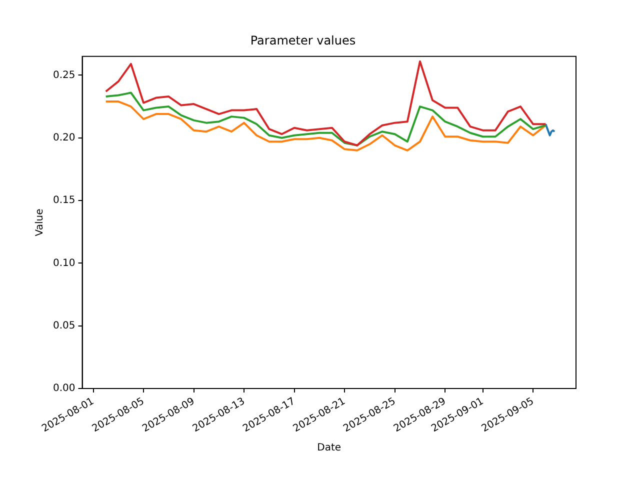 Image resolution: width=640 pixels, height=480 pixels. Describe the element at coordinates (40, 222) in the screenshot. I see `y-axis-title: Value` at that location.